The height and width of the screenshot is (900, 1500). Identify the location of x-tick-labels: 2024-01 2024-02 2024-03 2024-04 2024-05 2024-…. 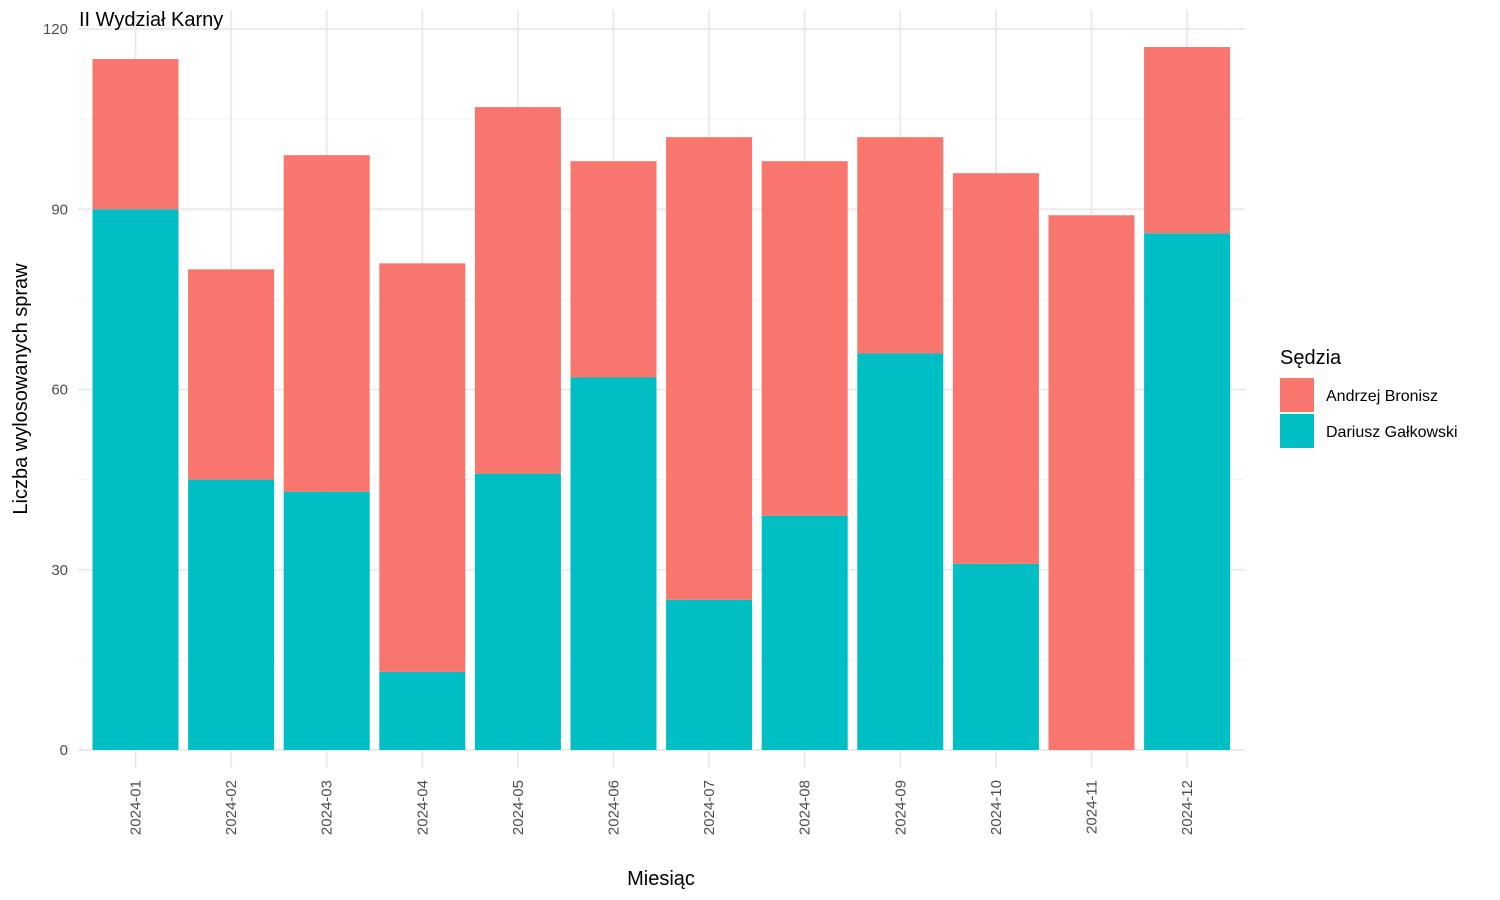
(662, 807).